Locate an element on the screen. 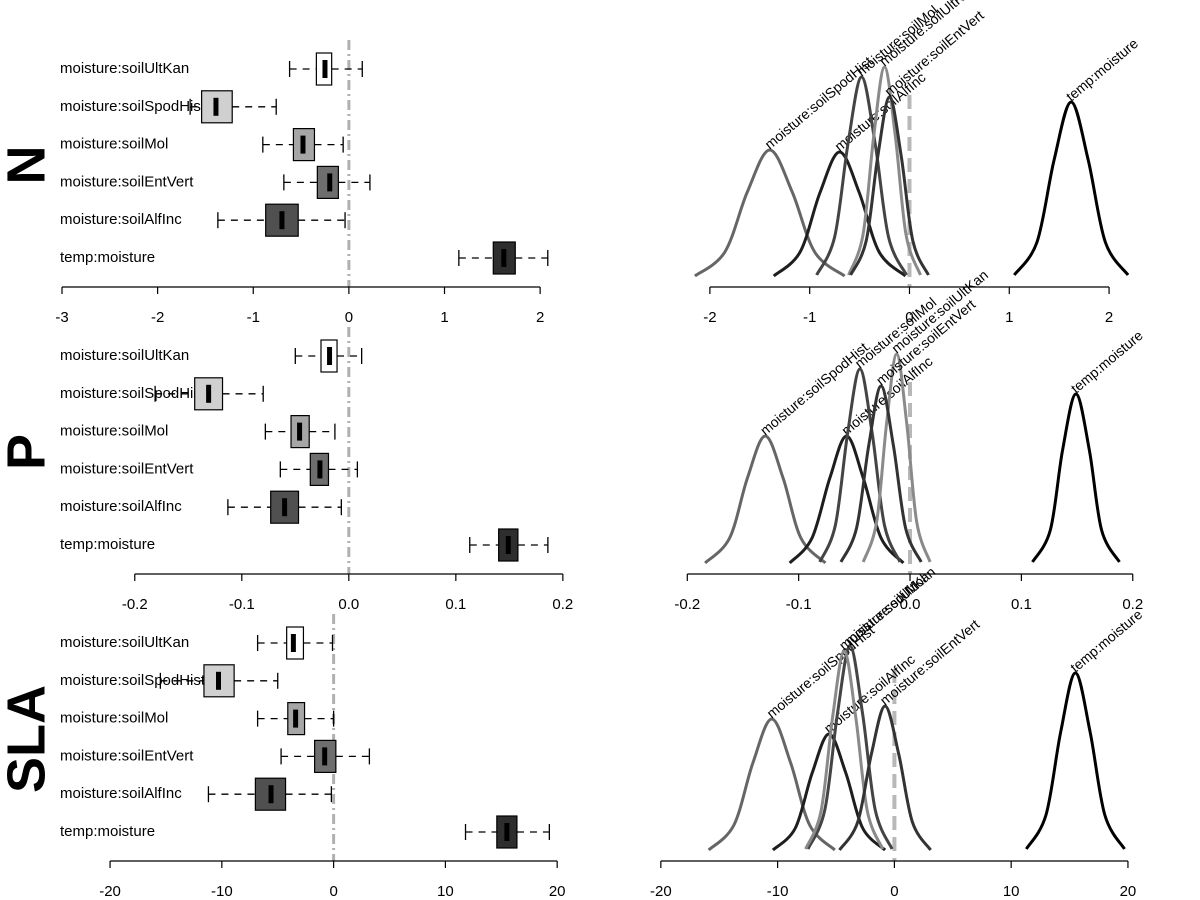  row-title: N is located at coordinates (28, 165).